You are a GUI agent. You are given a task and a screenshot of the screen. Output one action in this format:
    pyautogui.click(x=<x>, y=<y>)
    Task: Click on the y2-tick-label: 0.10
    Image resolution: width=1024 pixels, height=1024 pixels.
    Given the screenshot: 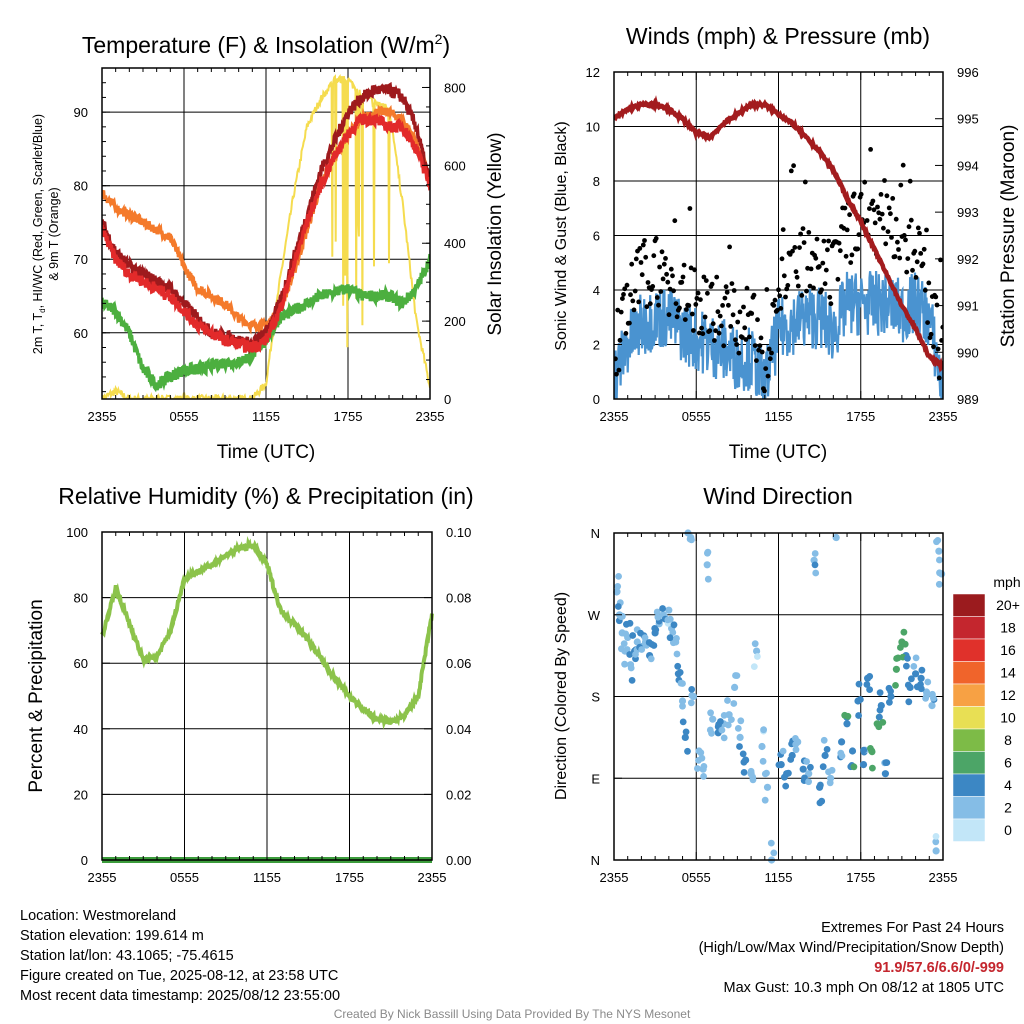 What is the action you would take?
    pyautogui.click(x=458, y=532)
    